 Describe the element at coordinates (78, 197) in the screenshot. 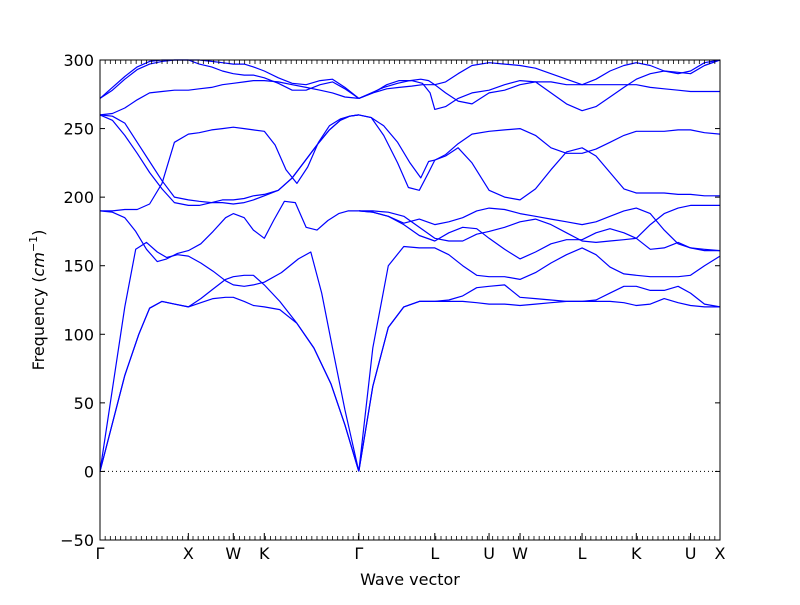

I see `y-tick-label: 200` at that location.